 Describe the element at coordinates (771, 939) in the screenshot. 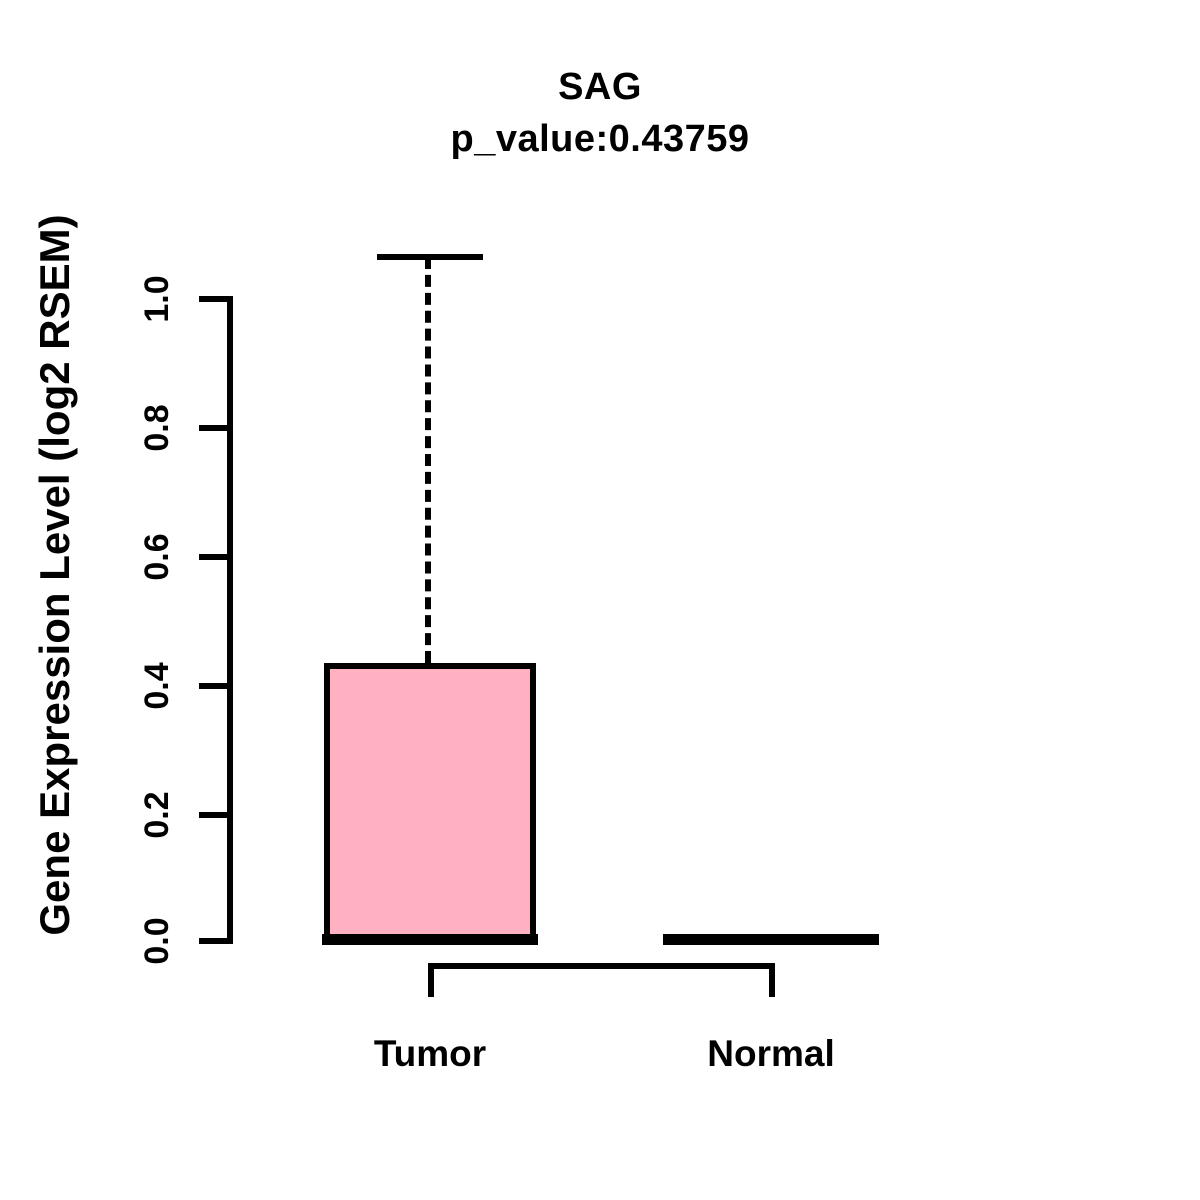

I see `normal-median-line` at that location.